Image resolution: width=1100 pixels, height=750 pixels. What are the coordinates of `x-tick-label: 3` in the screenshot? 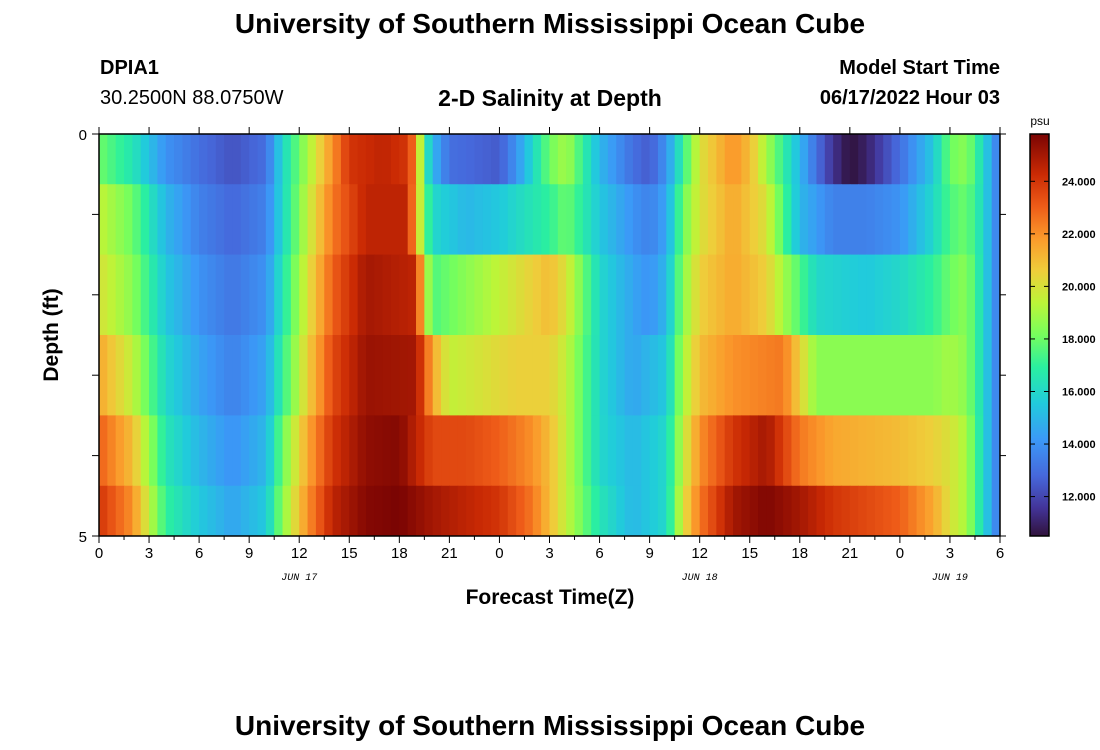 It's located at (149, 553).